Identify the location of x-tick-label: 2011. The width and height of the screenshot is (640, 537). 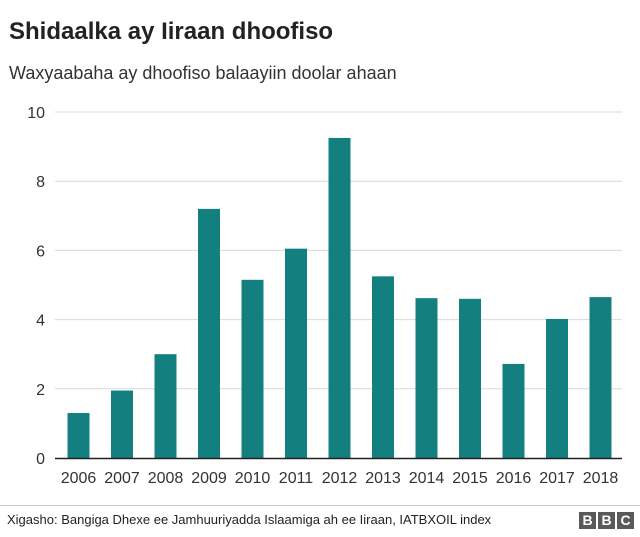
(296, 478).